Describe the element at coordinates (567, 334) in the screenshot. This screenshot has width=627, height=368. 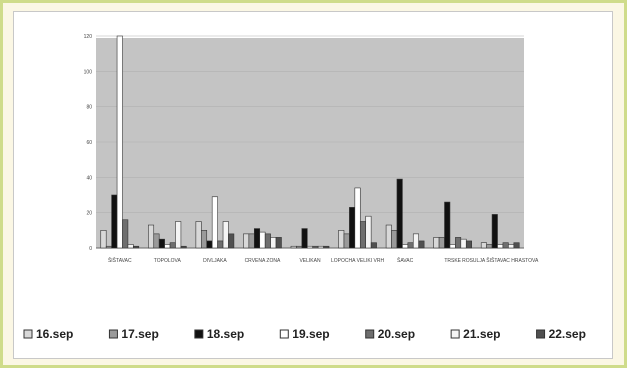
I see `legend-label: 22.sep` at that location.